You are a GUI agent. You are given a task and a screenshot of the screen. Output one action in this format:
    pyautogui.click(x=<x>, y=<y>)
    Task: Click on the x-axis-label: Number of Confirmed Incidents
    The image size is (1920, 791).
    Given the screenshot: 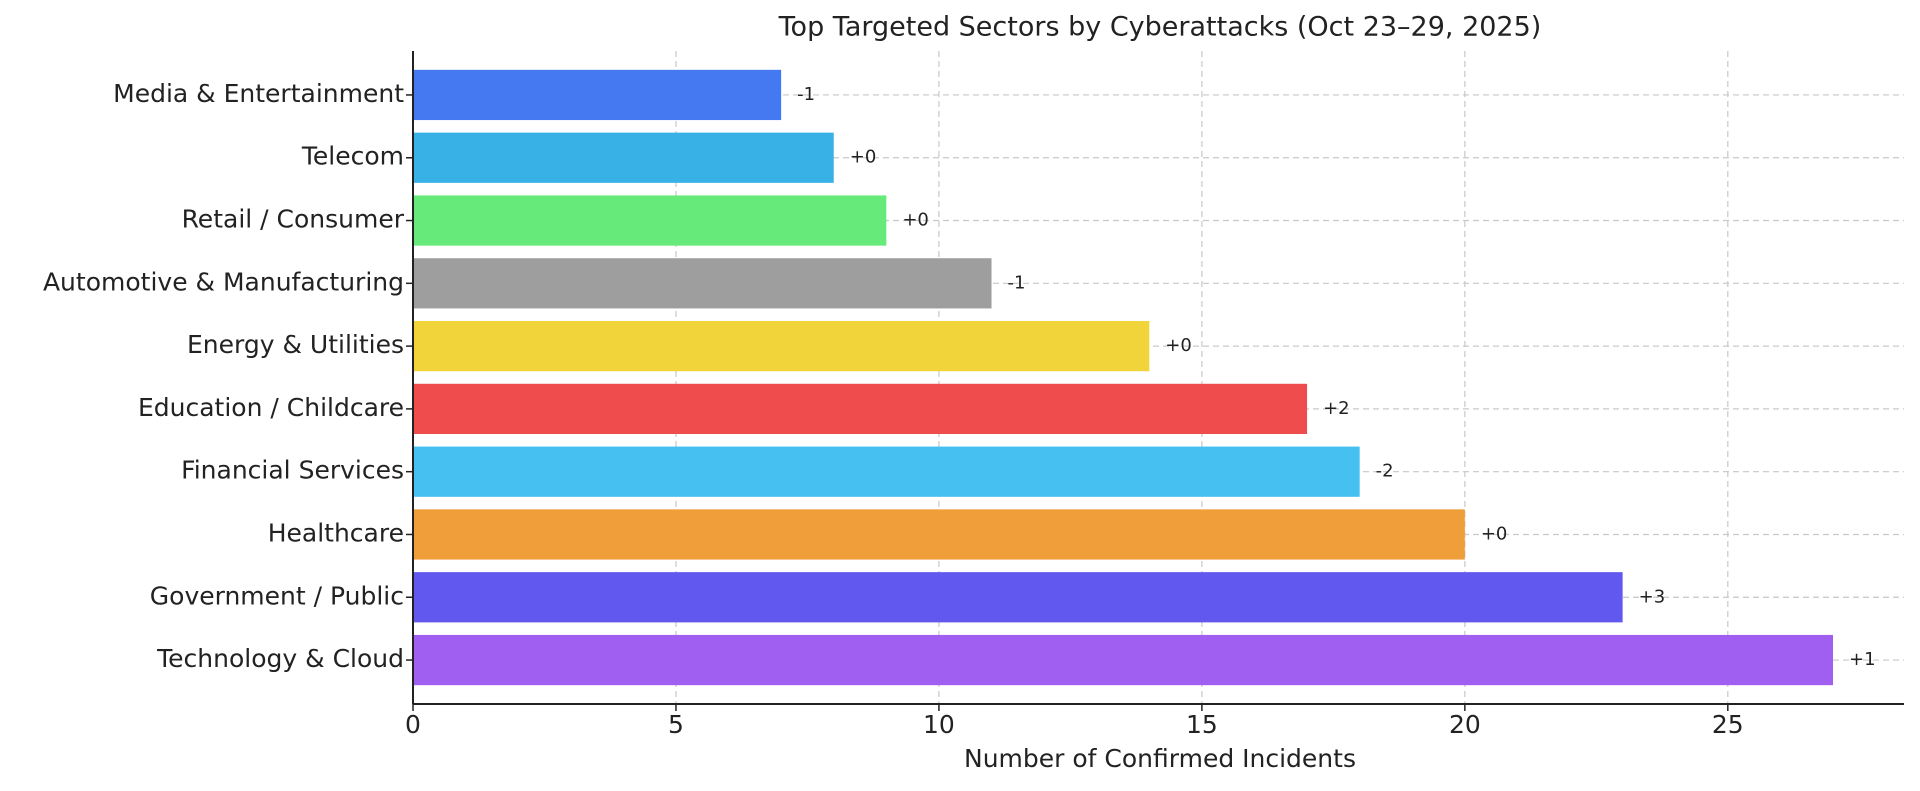 What is the action you would take?
    pyautogui.click(x=1160, y=758)
    